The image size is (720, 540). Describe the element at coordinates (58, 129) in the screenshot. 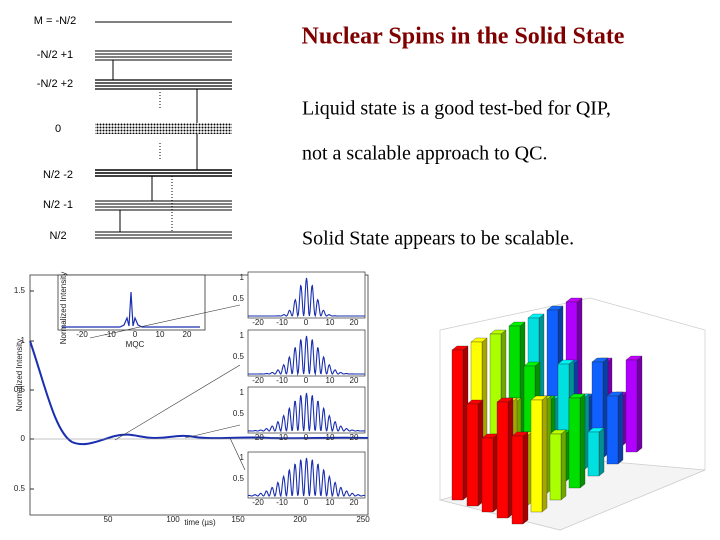

I see `level-label: 0` at that location.